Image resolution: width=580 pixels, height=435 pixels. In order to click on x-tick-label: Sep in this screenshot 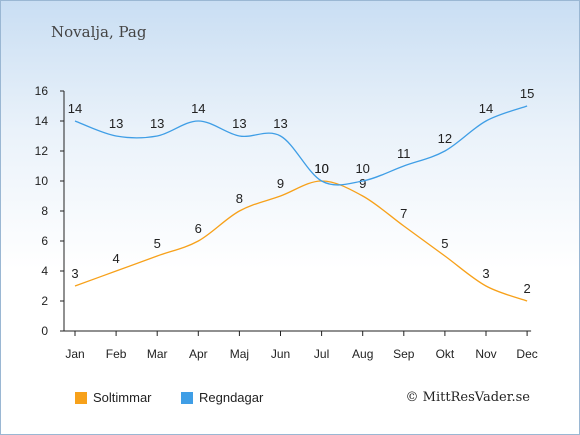, I will do `click(404, 354)`.